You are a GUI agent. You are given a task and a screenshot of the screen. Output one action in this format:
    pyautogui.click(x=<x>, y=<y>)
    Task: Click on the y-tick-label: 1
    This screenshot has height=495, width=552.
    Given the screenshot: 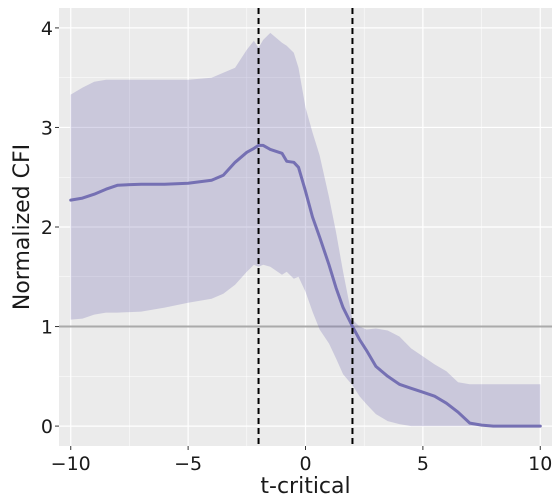 What is the action you would take?
    pyautogui.click(x=47, y=328)
    